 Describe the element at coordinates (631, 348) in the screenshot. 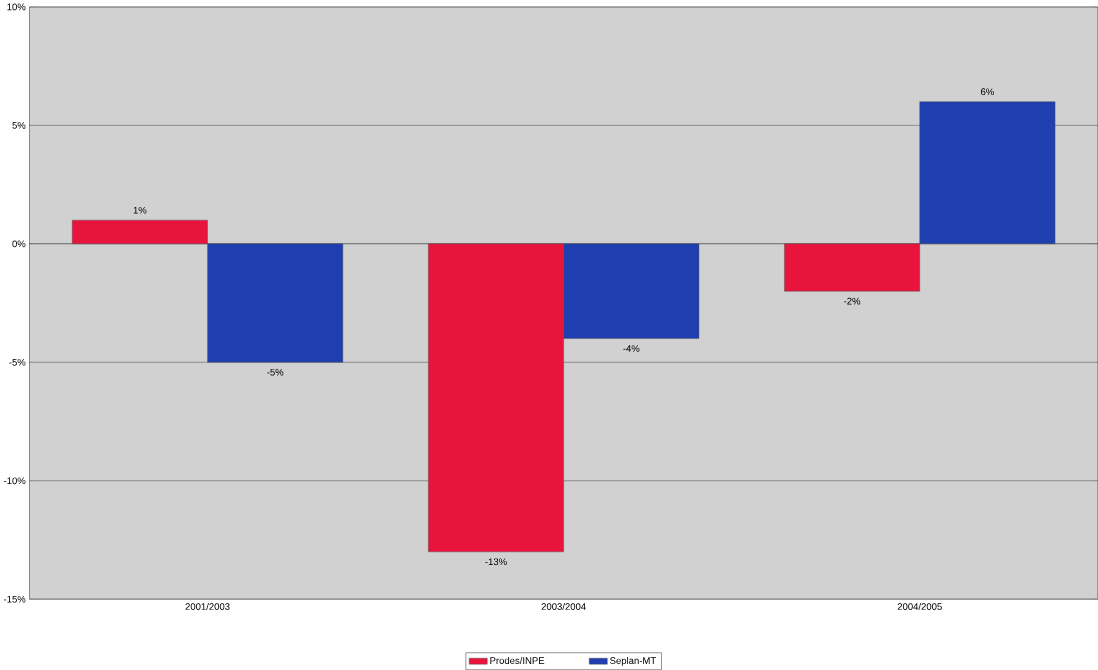

I see `data-label: -4%` at that location.